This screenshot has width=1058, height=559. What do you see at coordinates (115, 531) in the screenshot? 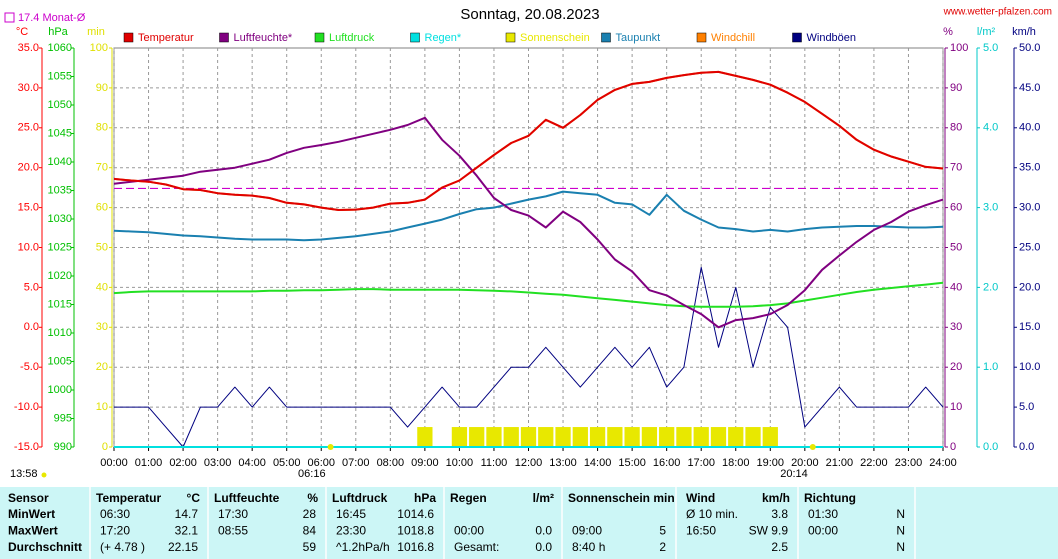
I see `table-cell: 17:20` at bounding box center [115, 531].